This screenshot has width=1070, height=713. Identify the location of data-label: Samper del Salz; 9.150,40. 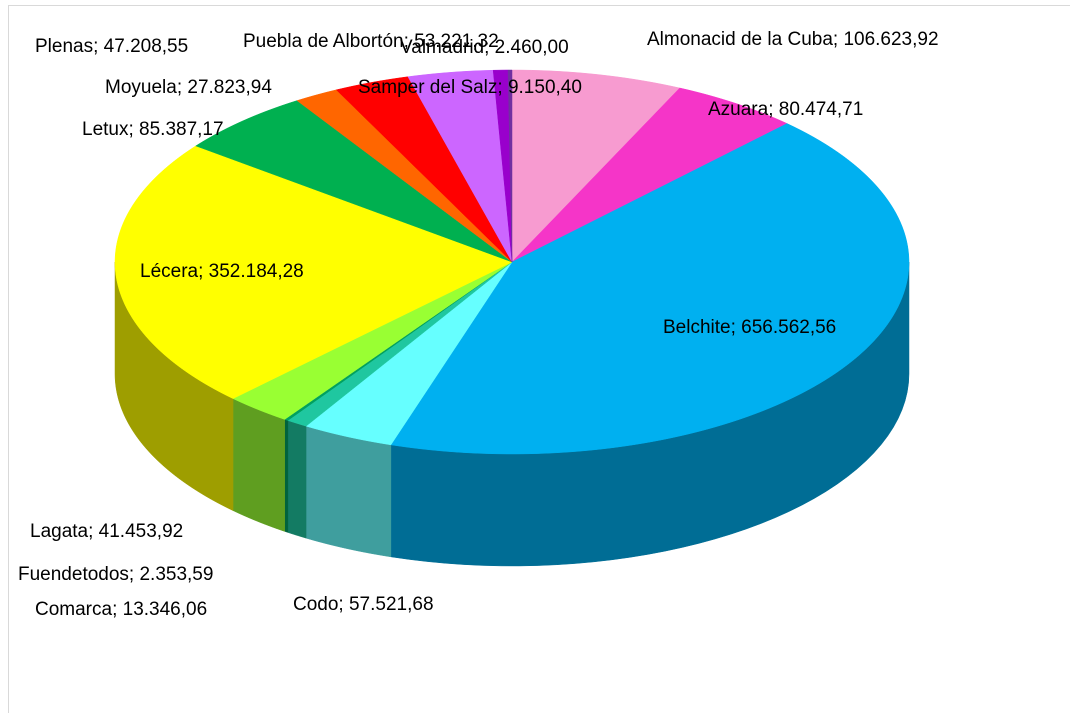
(470, 87).